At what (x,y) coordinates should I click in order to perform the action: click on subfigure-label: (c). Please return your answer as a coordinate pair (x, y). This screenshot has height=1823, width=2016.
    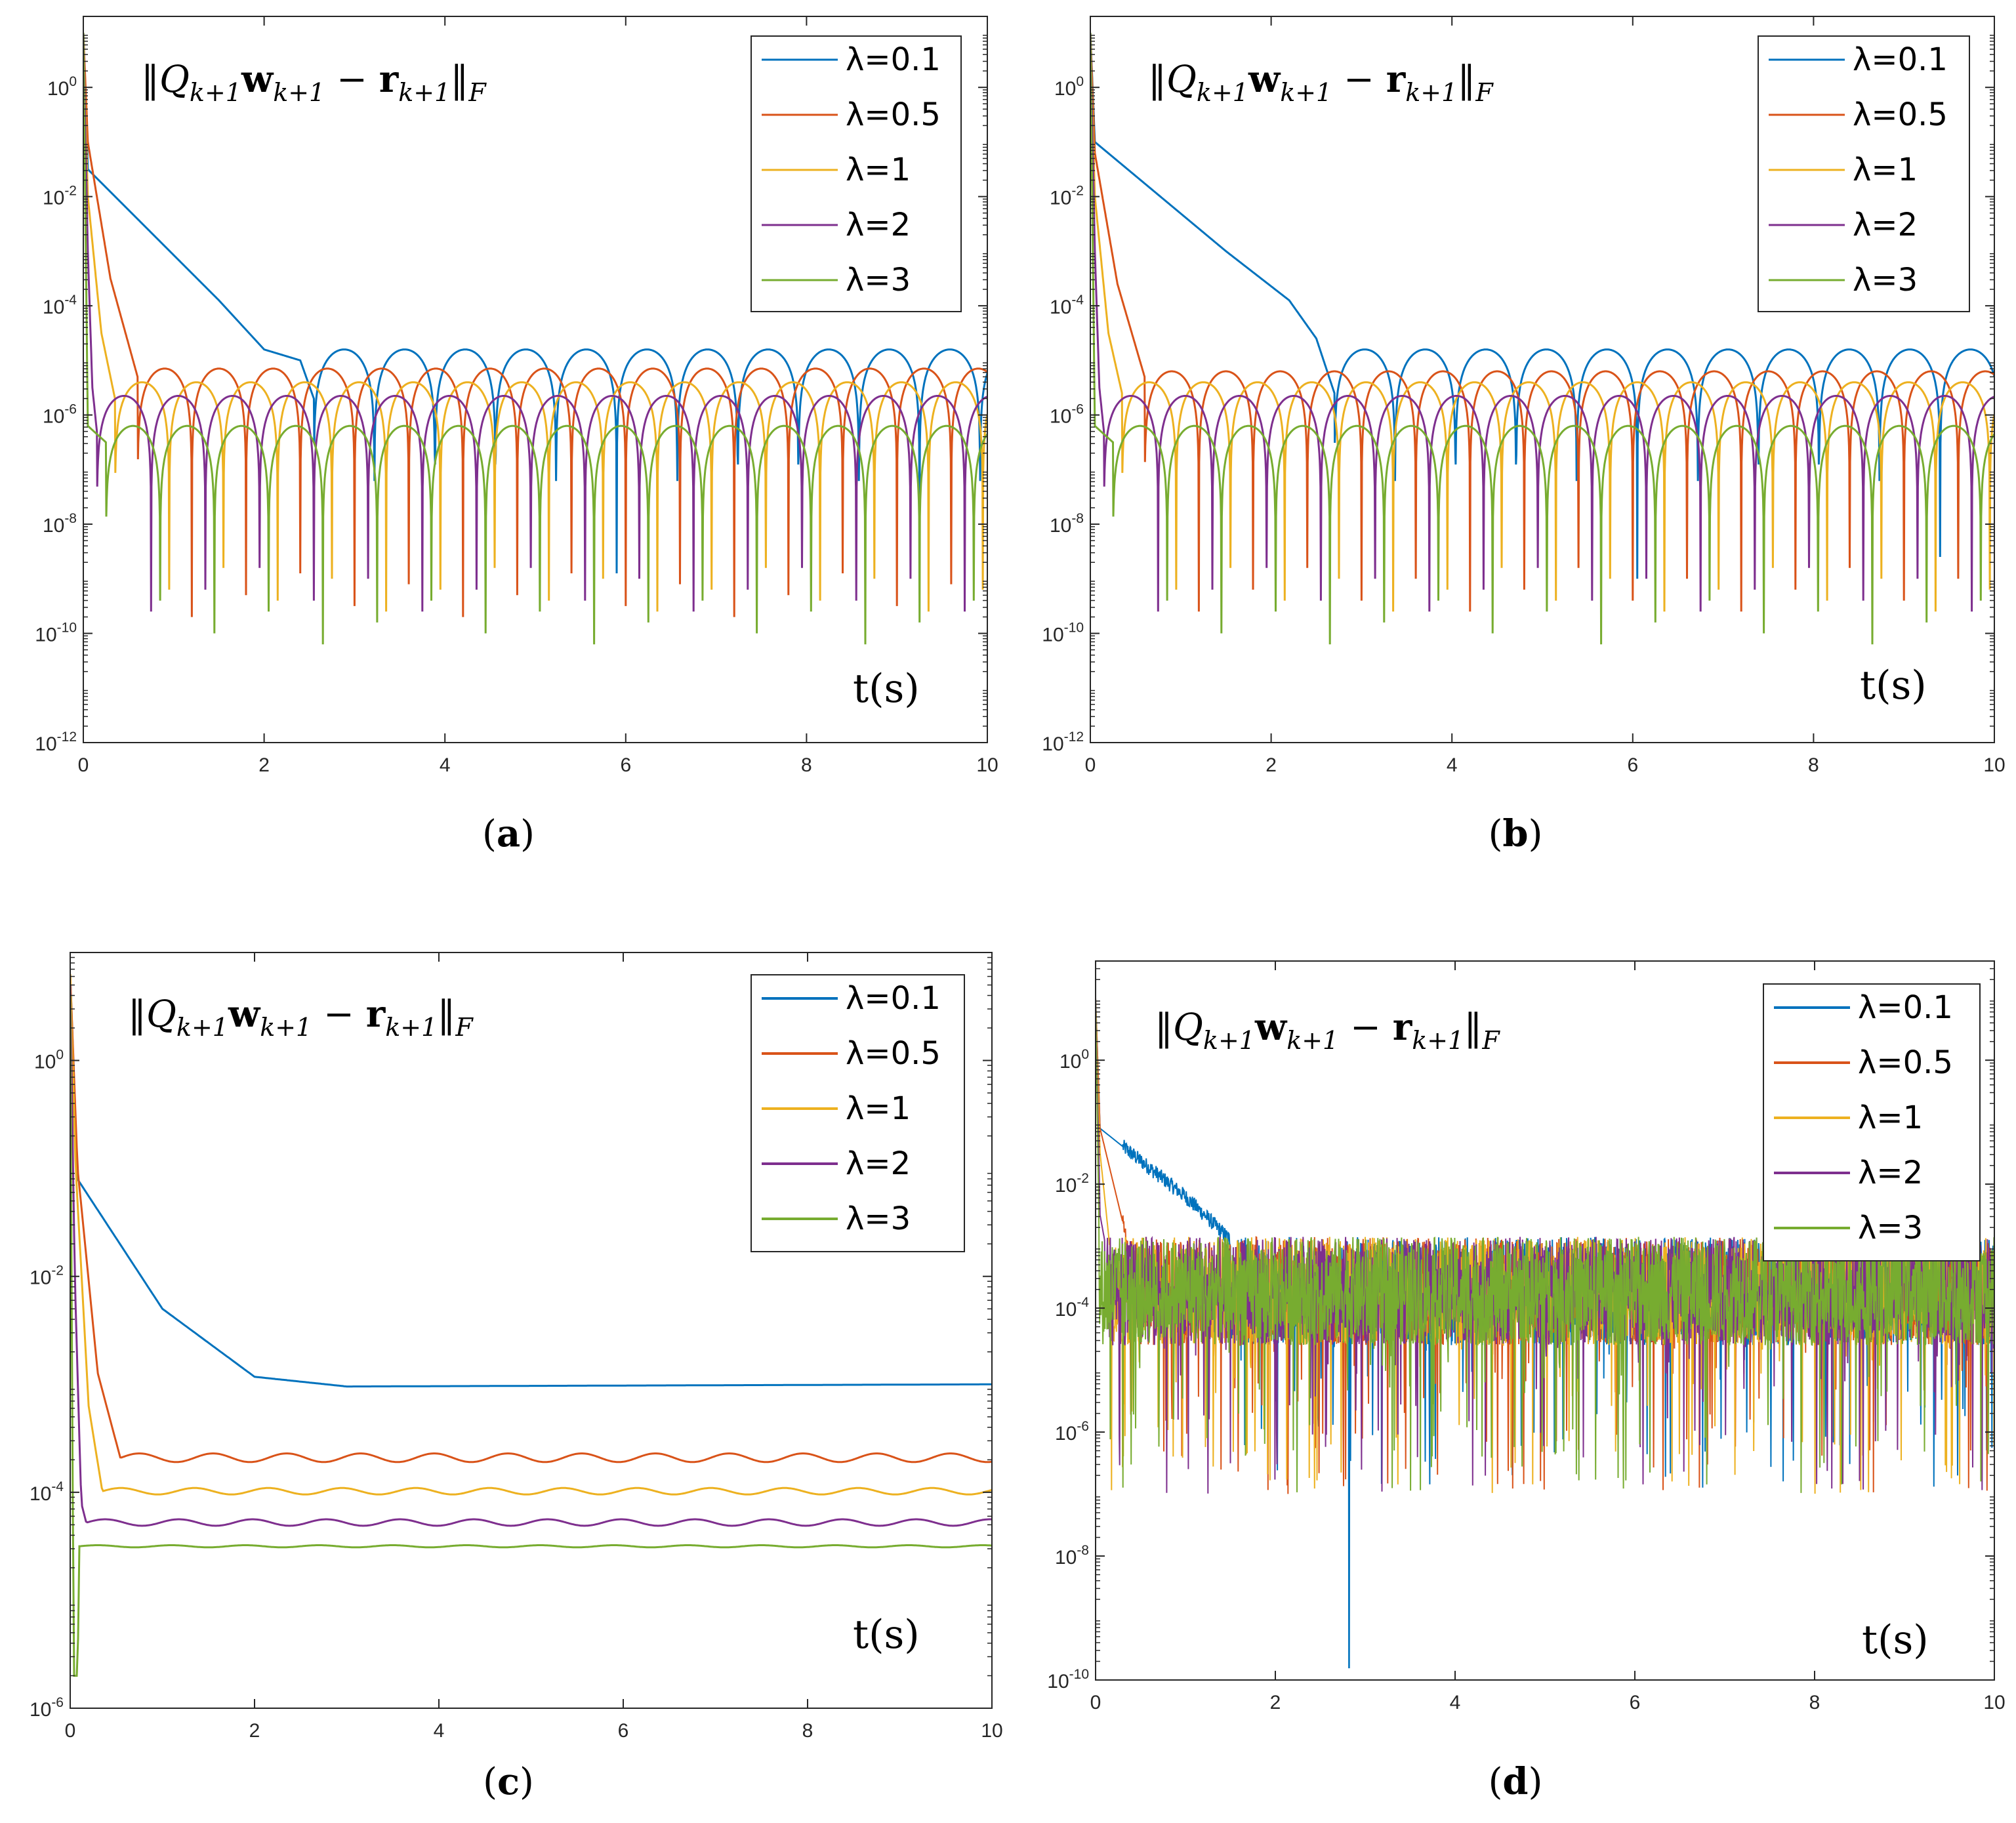
    Looking at the image, I should click on (508, 1782).